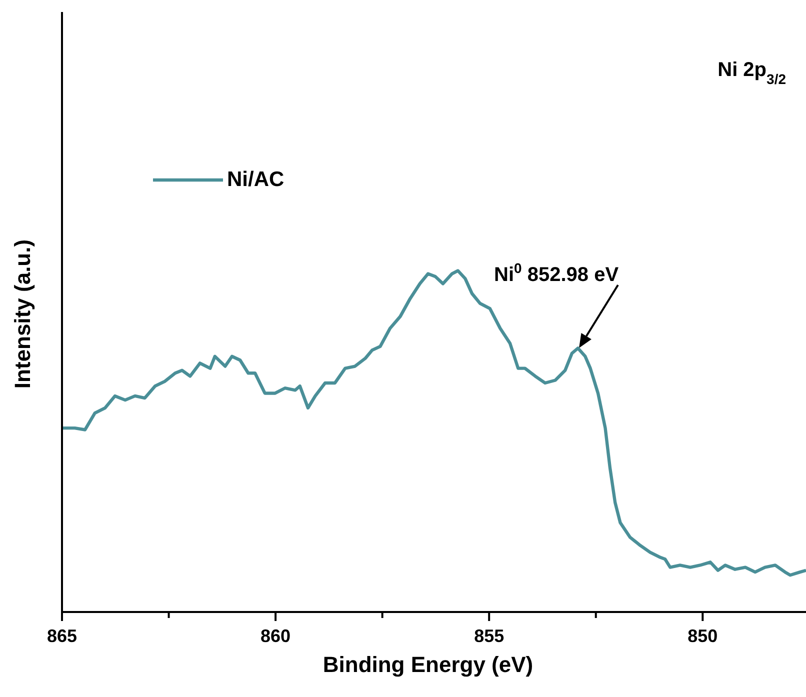  What do you see at coordinates (703, 636) in the screenshot?
I see `x-tick-label: 850` at bounding box center [703, 636].